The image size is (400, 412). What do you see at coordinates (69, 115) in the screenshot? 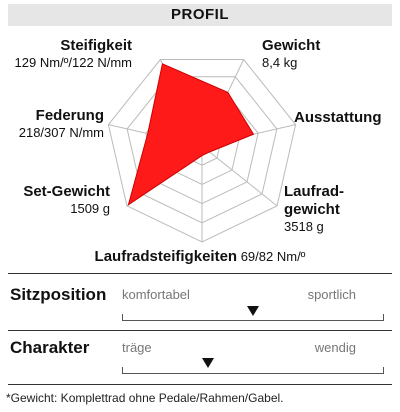
I see `federung-title: Federung` at bounding box center [69, 115].